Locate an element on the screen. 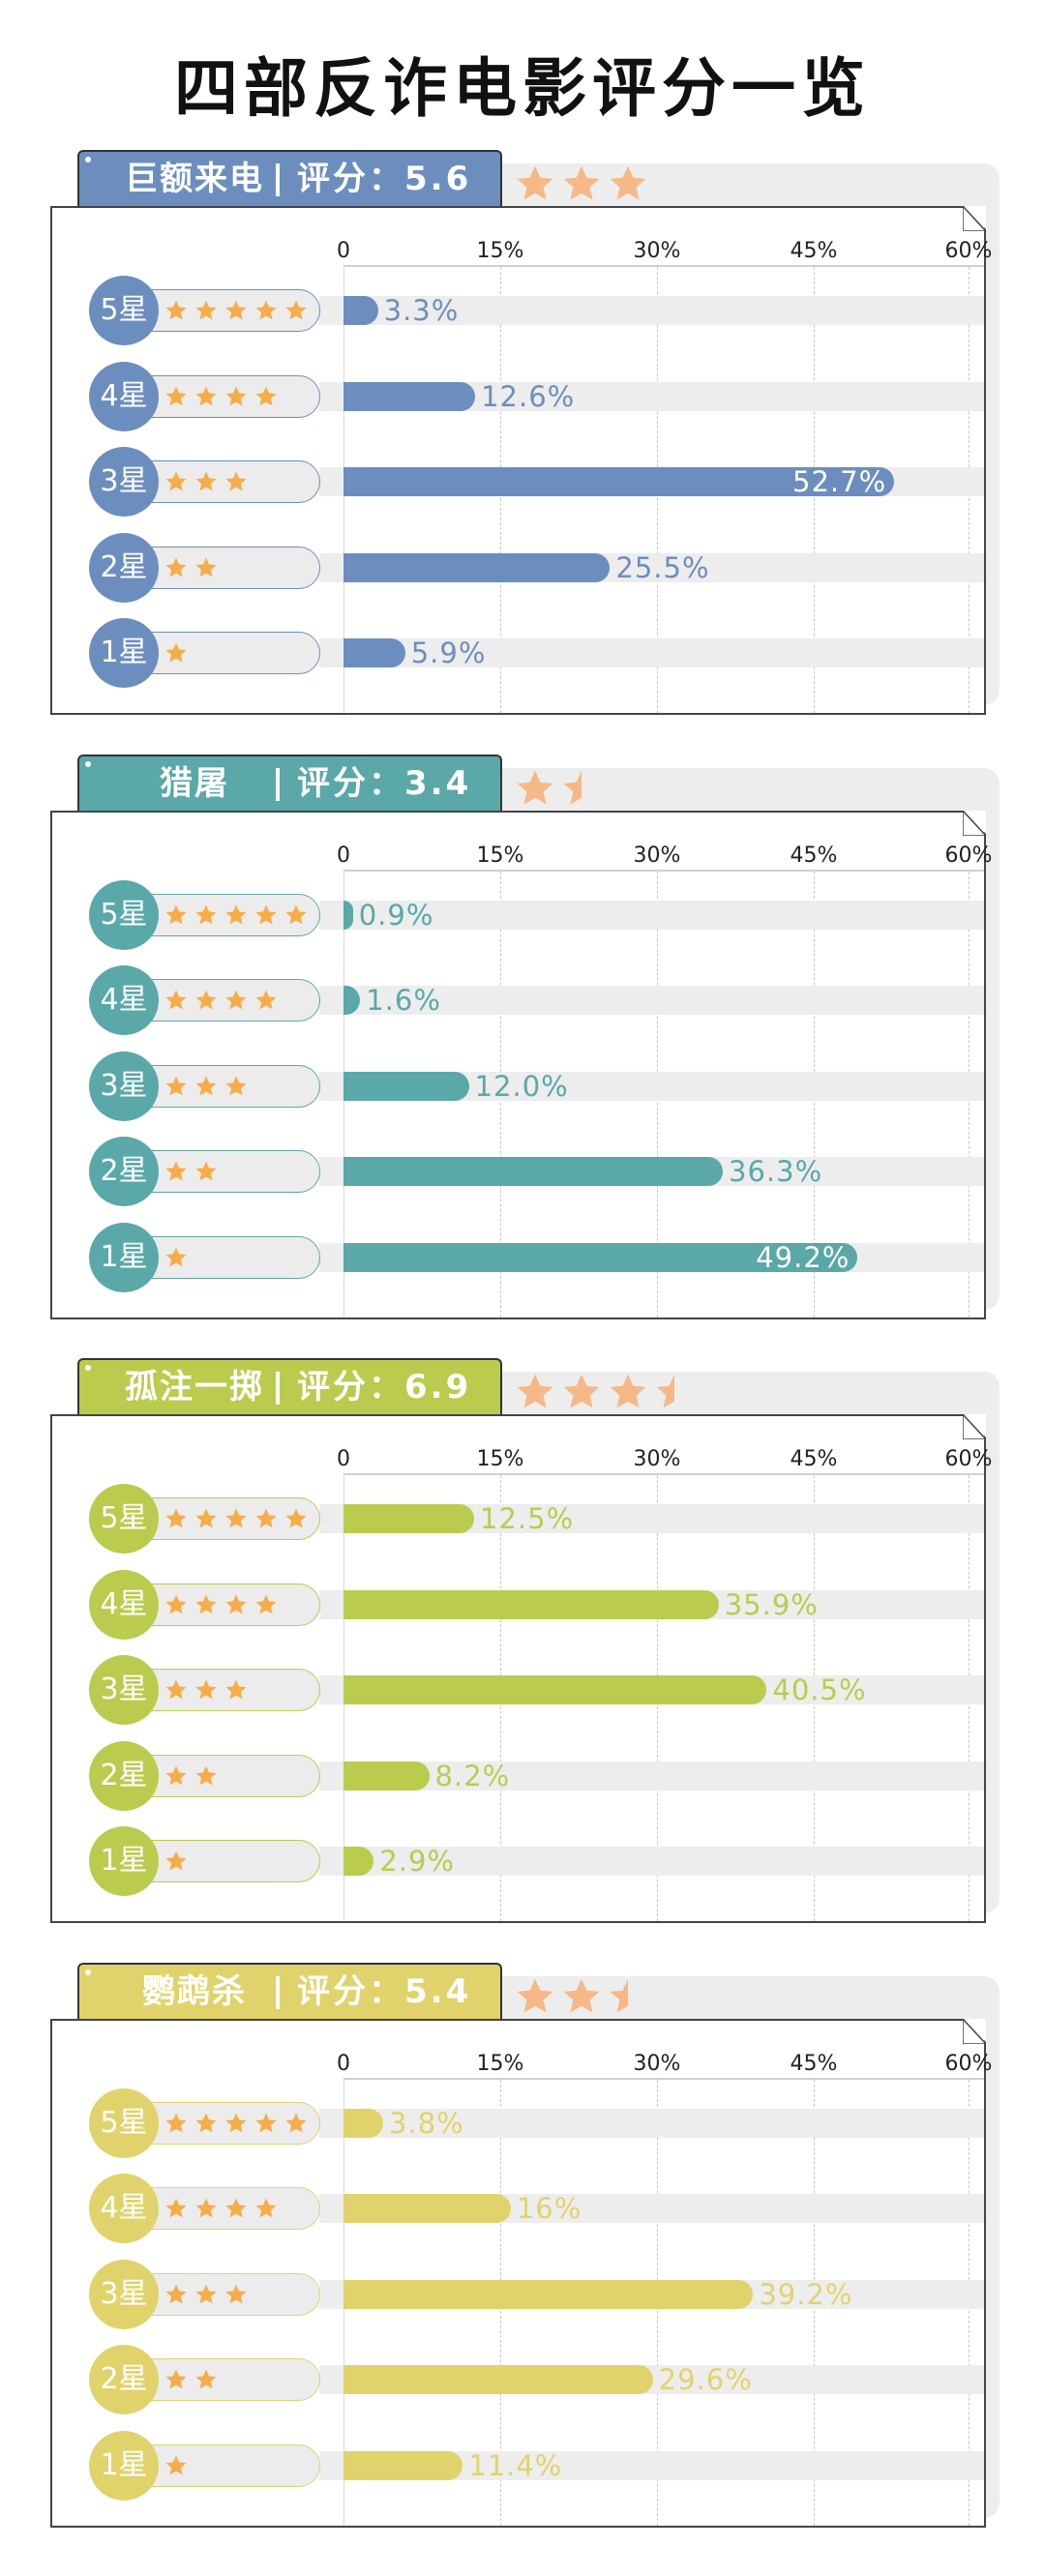 The width and height of the screenshot is (1045, 2576). movie-title: 孤注一掷 is located at coordinates (194, 1387).